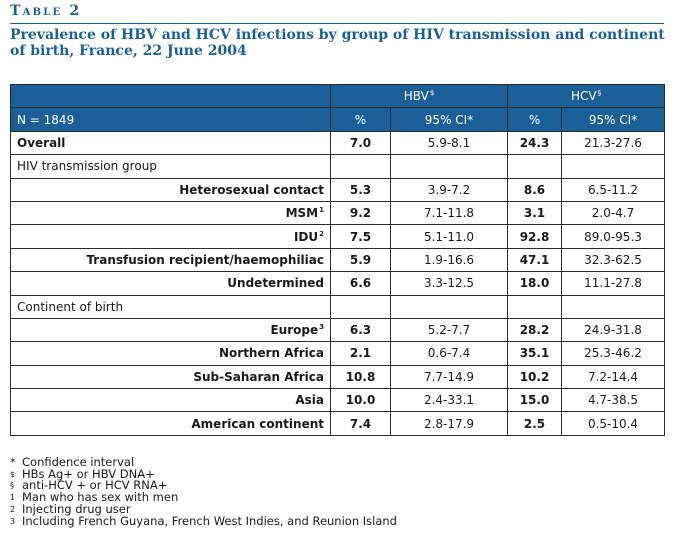 Image resolution: width=675 pixels, height=536 pixels. I want to click on table-row: Northern Africa 2.1 0.6-7.4 35.1 25.3-46.2, so click(338, 353).